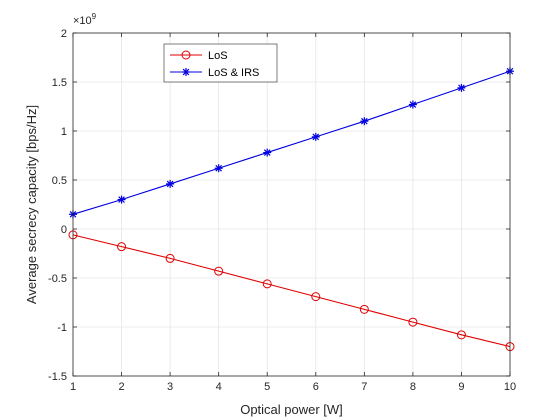 The width and height of the screenshot is (560, 420). I want to click on x-tick-label: 4, so click(219, 387).